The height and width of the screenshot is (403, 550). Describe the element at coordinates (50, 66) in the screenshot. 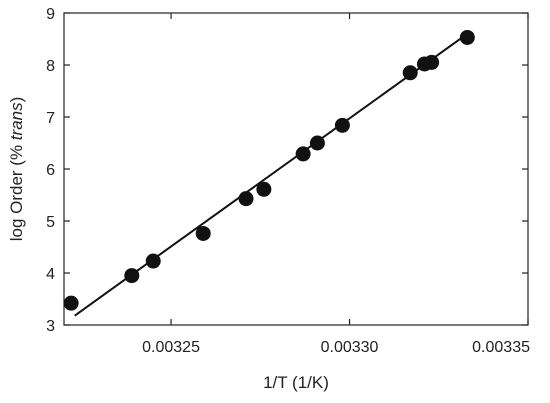

I see `y-tick-label: 8` at that location.